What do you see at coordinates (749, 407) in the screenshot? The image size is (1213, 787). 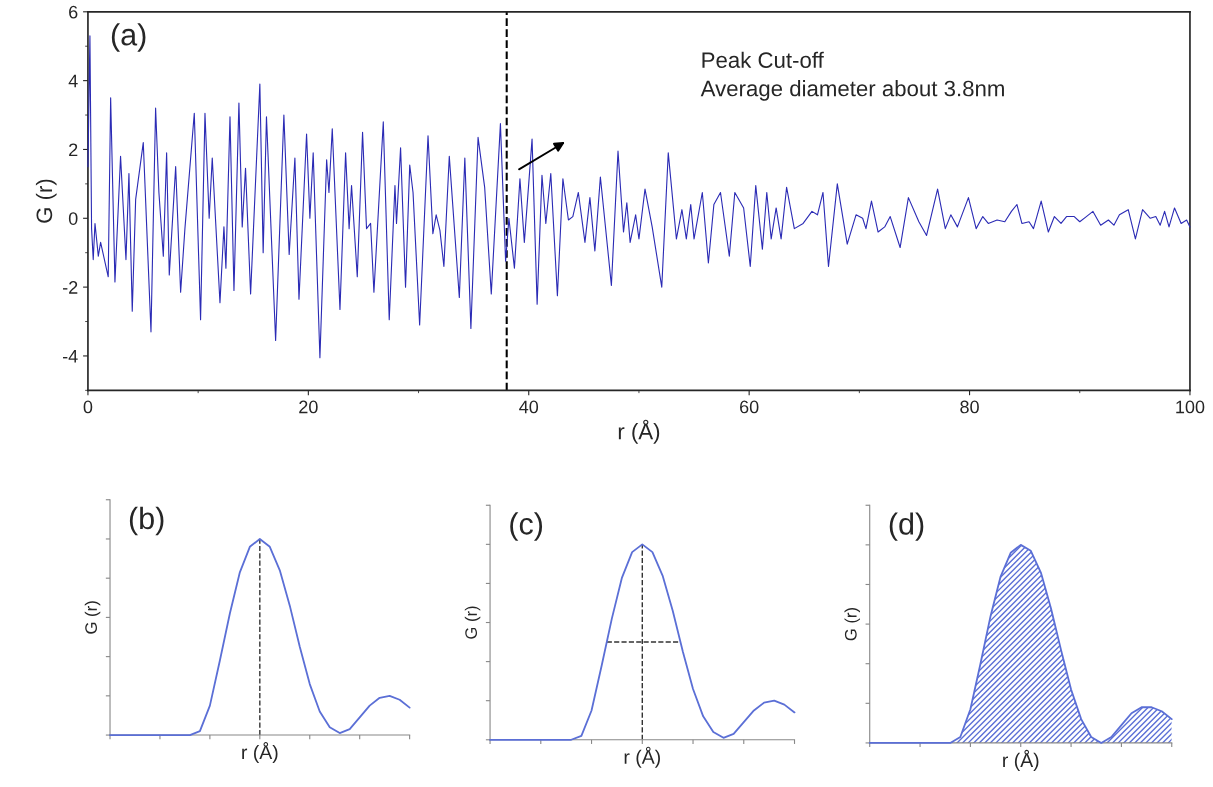 I see `x-tick-label: 60` at bounding box center [749, 407].